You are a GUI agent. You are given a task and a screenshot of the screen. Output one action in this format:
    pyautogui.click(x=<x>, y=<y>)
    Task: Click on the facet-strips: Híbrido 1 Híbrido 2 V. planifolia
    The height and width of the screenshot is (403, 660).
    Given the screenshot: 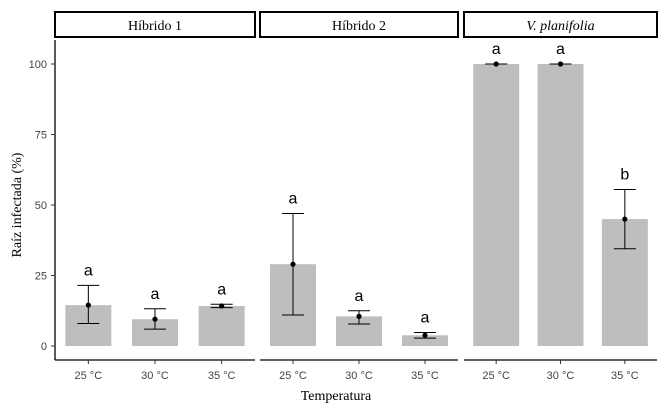 What is the action you would take?
    pyautogui.click(x=356, y=24)
    